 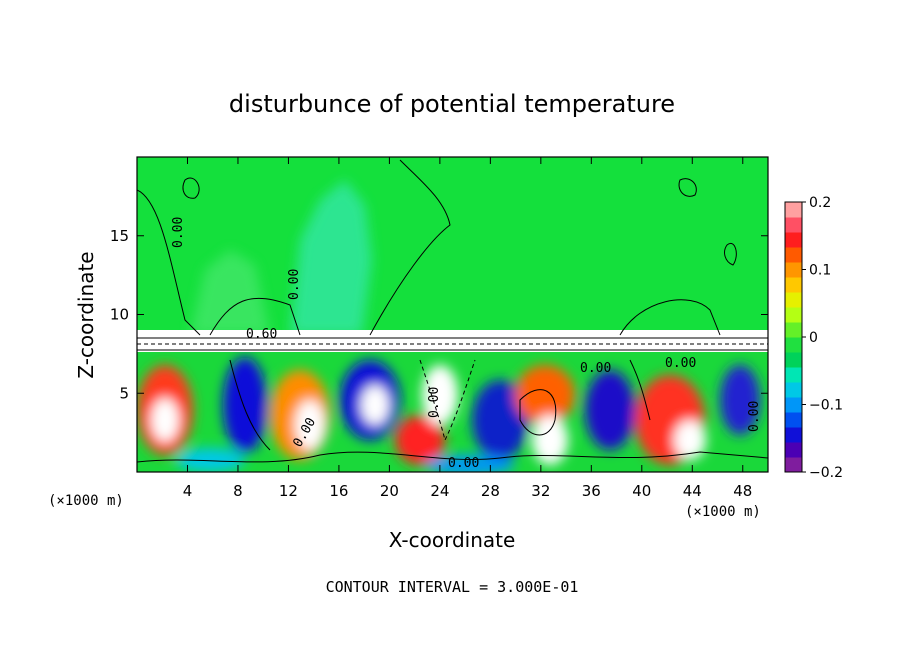 What do you see at coordinates (331, 257) in the screenshot?
I see `cool-plume` at bounding box center [331, 257].